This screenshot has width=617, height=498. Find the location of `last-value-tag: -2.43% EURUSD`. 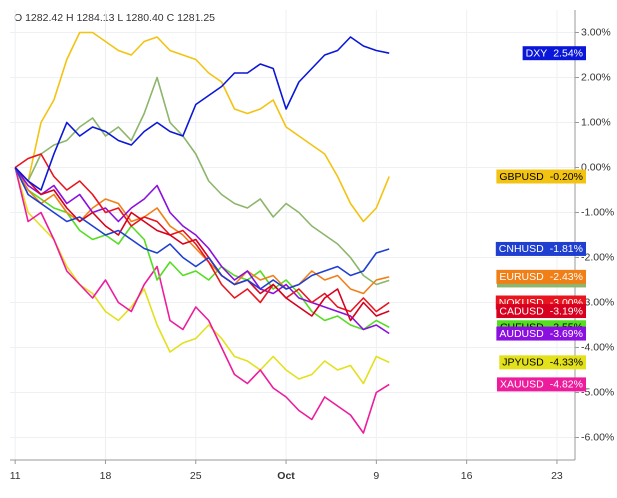

last-value-tag: -2.43% EURUSD is located at coordinates (541, 276).